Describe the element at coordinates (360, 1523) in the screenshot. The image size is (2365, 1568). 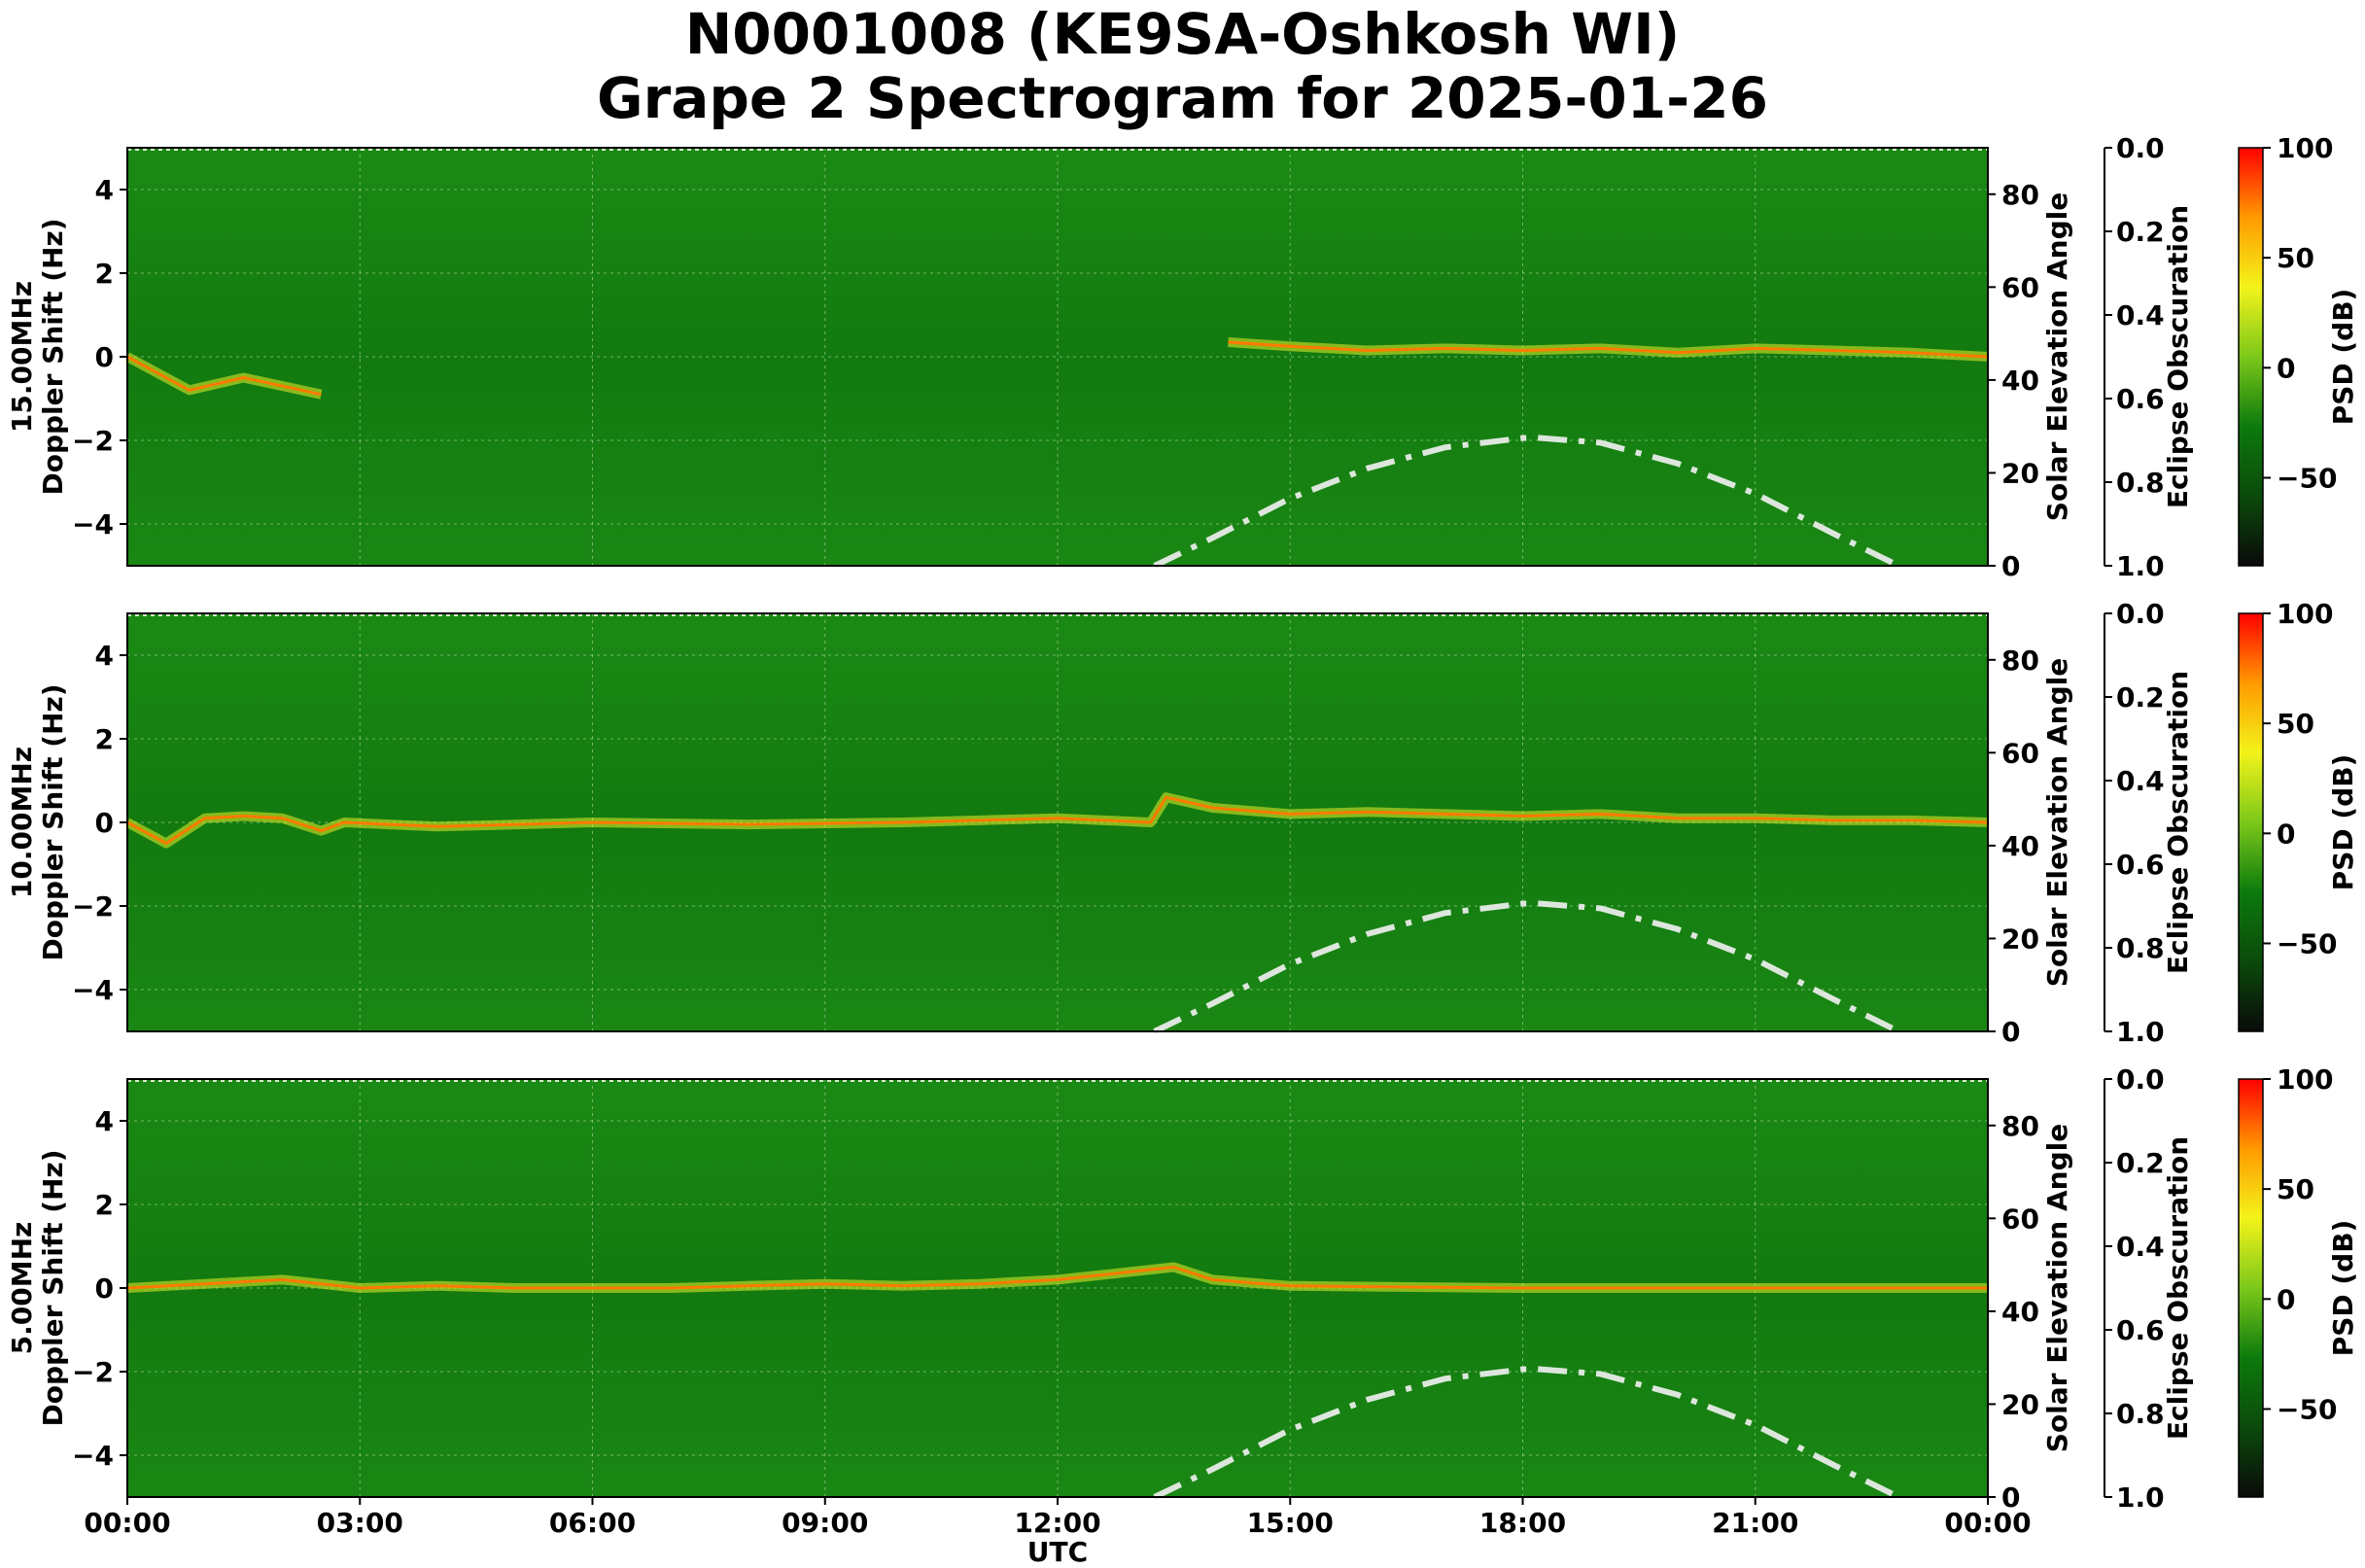
I see `x-tick-label: 03:00` at that location.